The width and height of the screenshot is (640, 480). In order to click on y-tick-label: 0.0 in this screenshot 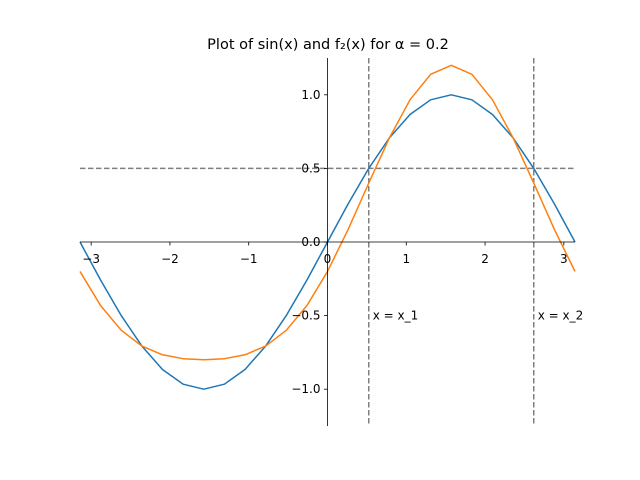, I will do `click(310, 242)`.